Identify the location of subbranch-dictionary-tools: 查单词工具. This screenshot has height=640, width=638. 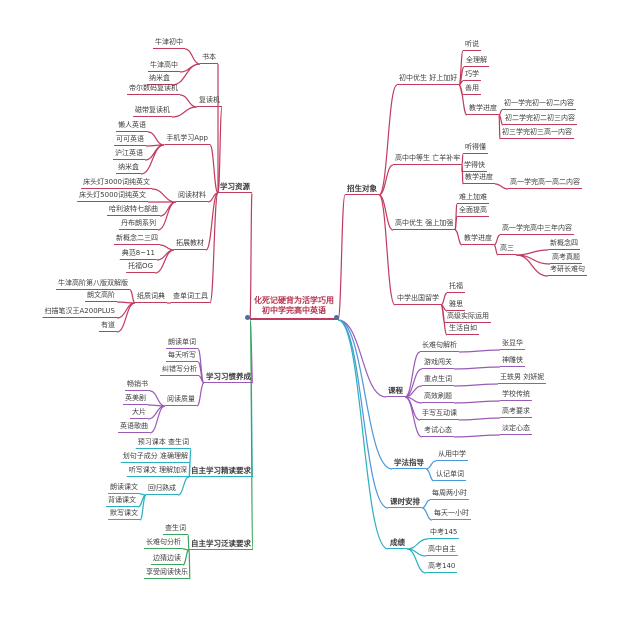
(190, 297).